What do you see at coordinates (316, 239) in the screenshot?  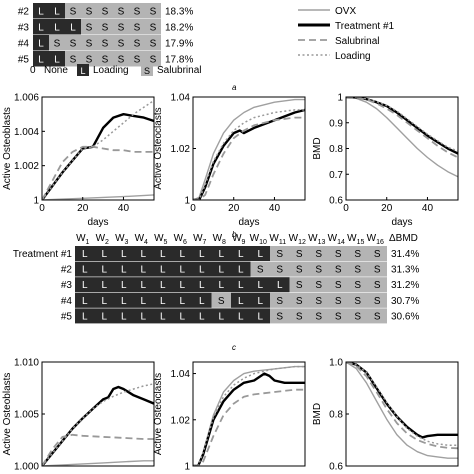 I see `week-header: W13` at bounding box center [316, 239].